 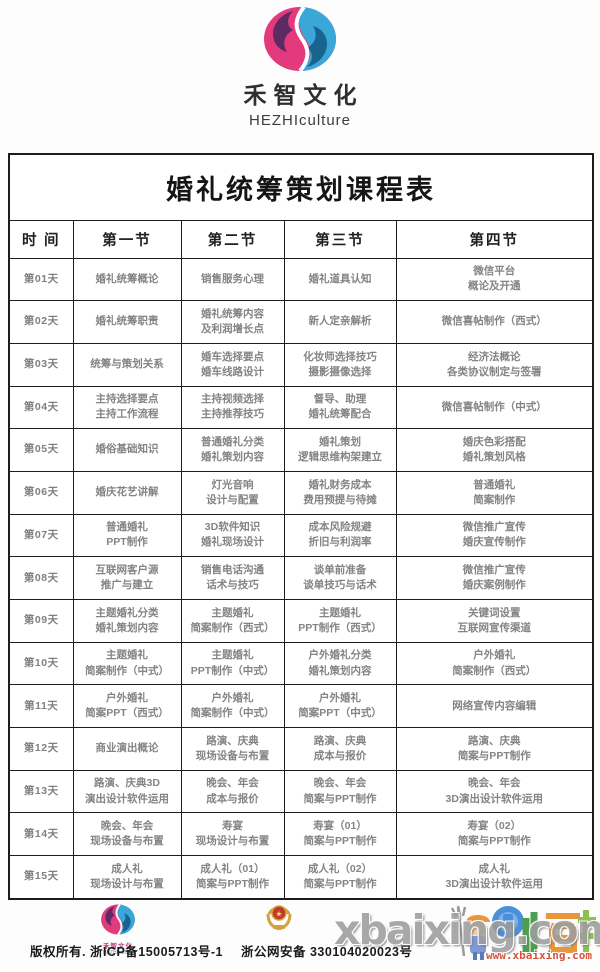 I want to click on course-cell: 成人礼（02） 简案与PPT制作, so click(x=340, y=877).